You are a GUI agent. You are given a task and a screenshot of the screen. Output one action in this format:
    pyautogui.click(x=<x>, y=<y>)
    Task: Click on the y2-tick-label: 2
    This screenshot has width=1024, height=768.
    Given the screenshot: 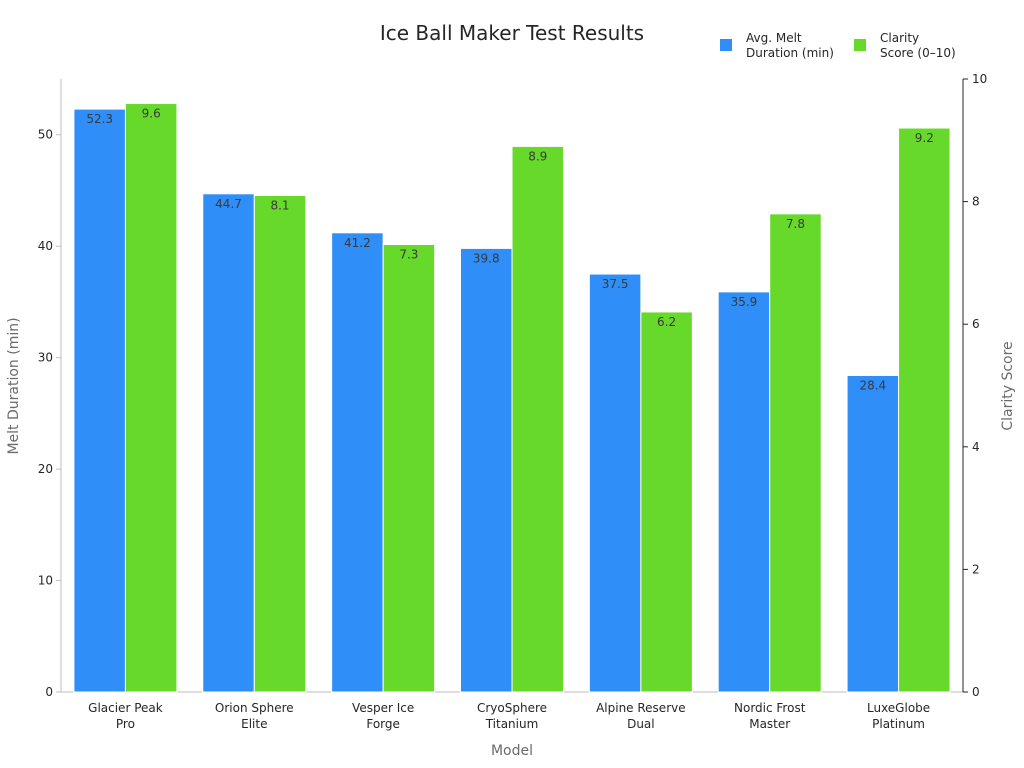 What is the action you would take?
    pyautogui.click(x=976, y=569)
    